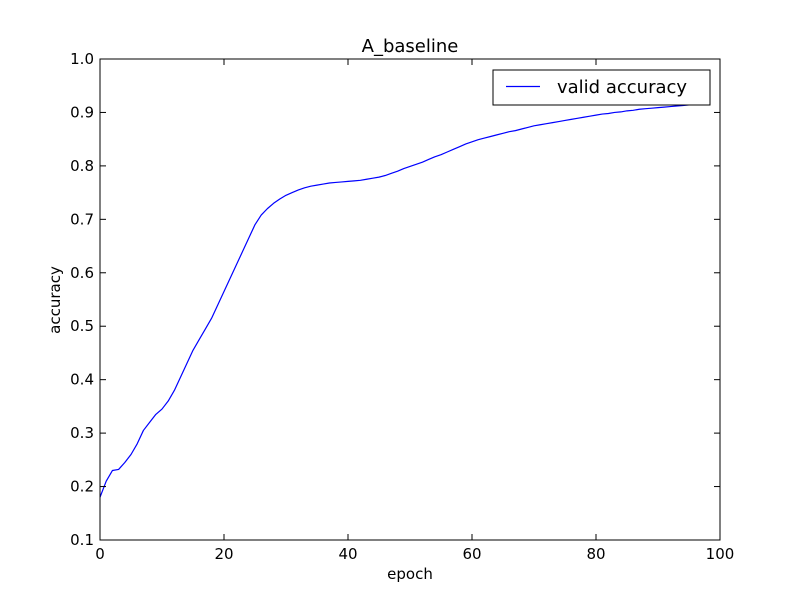 The height and width of the screenshot is (600, 800). Describe the element at coordinates (82, 219) in the screenshot. I see `y-tick-label: 0.7` at that location.